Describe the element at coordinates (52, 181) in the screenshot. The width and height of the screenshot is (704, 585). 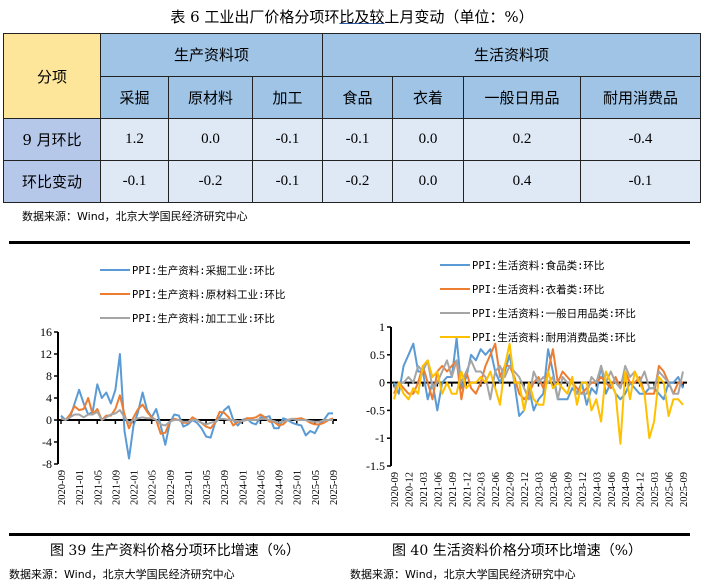
I see `table-row-header: 环比变动` at that location.